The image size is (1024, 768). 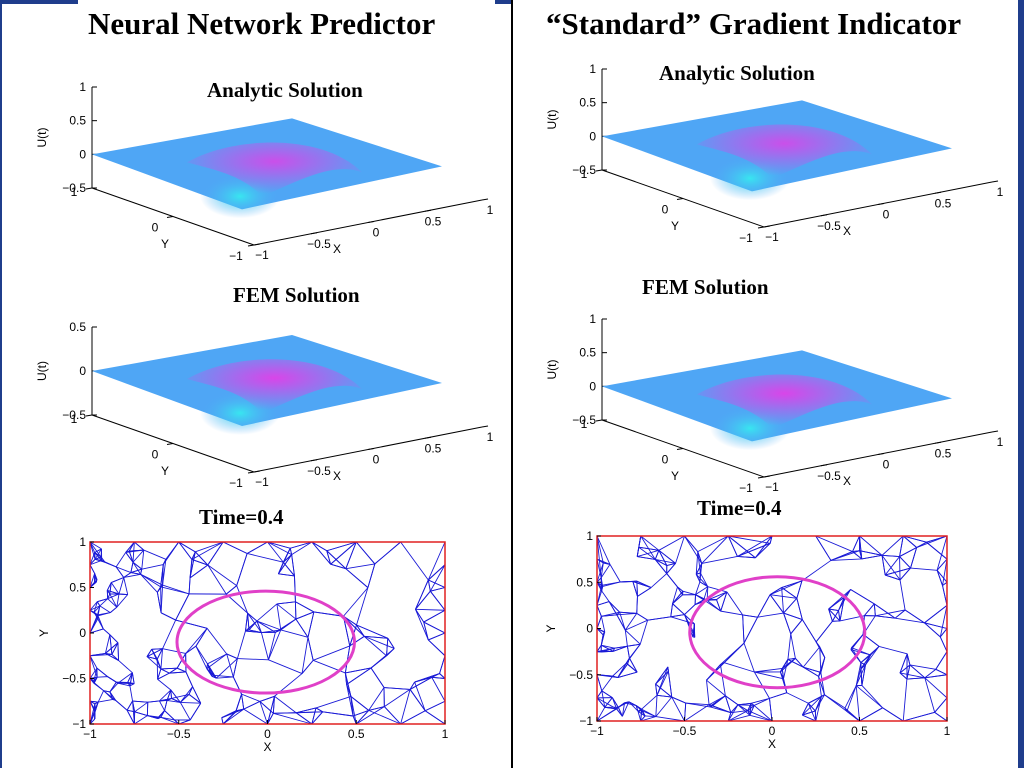 I want to click on y-tick-label: 1, so click(x=589, y=536).